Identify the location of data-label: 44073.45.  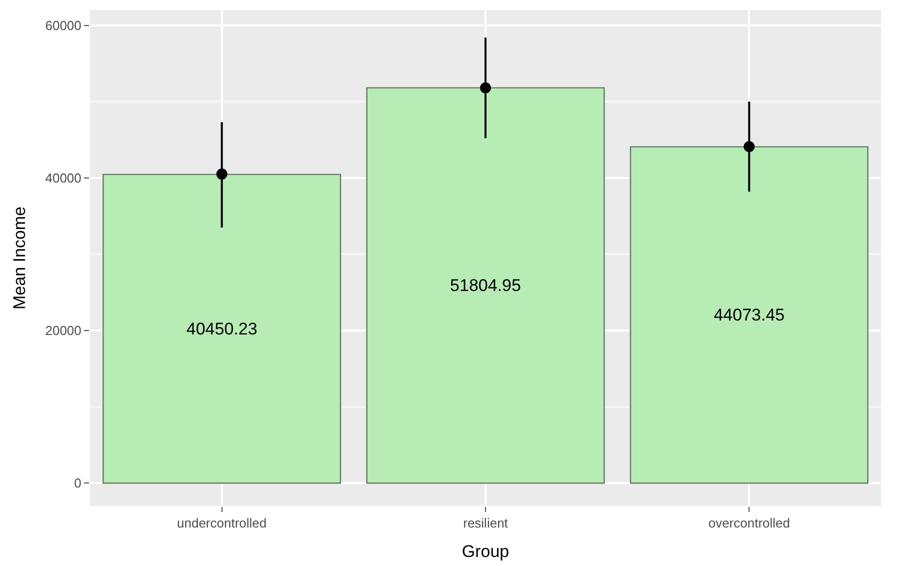
(749, 314).